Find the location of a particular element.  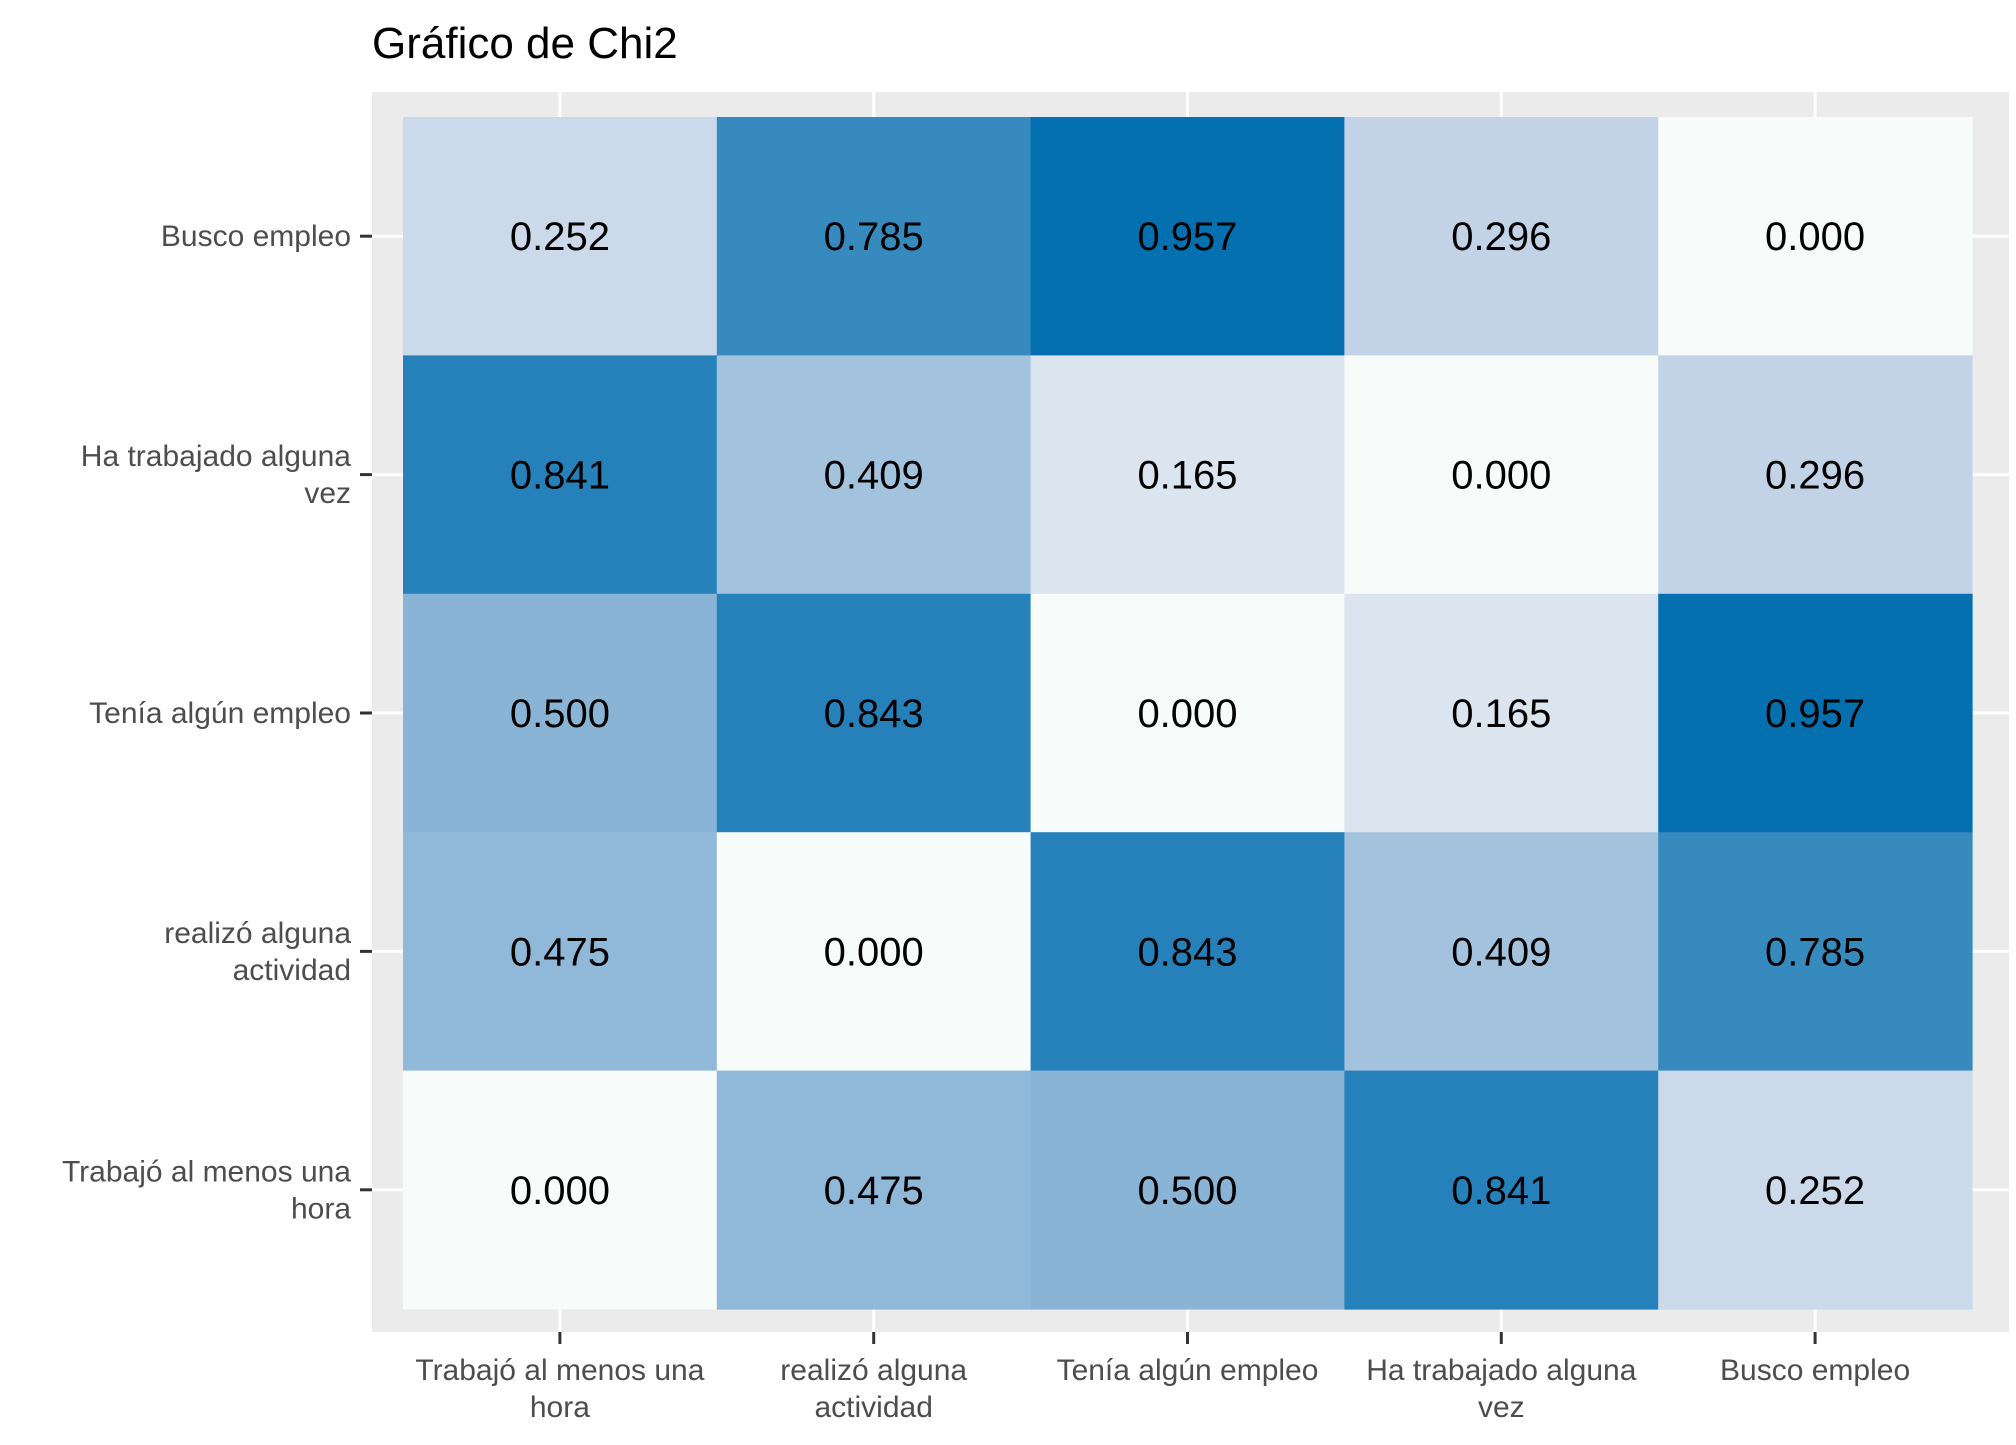

y-tick-label: realizó alguna actividad is located at coordinates (257, 952).